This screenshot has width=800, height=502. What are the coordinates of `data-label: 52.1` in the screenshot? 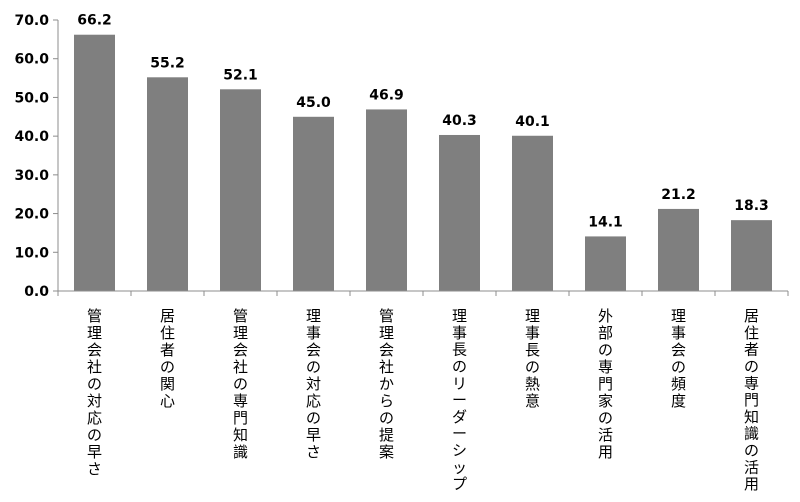 It's located at (240, 75).